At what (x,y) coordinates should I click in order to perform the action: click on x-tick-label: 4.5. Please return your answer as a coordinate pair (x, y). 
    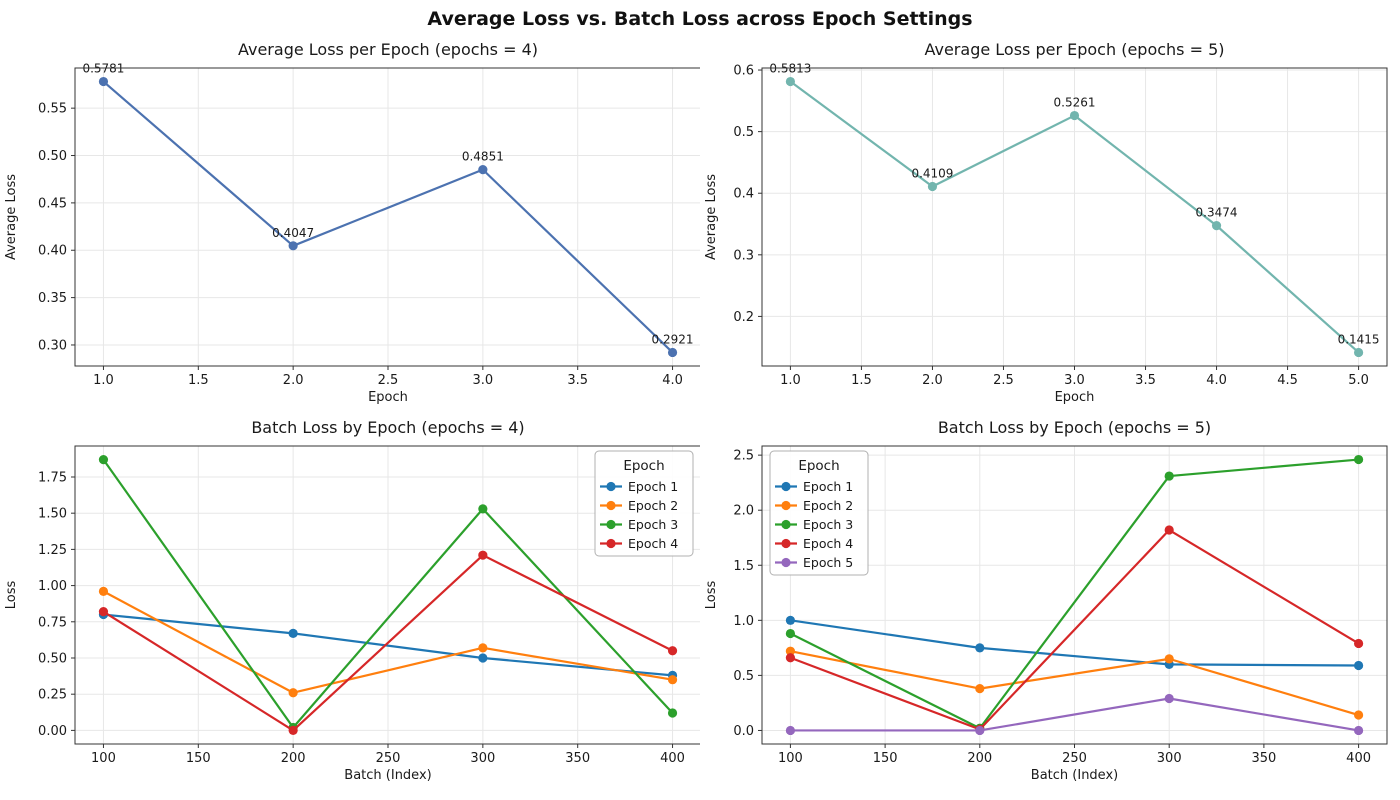
    Looking at the image, I should click on (1287, 380).